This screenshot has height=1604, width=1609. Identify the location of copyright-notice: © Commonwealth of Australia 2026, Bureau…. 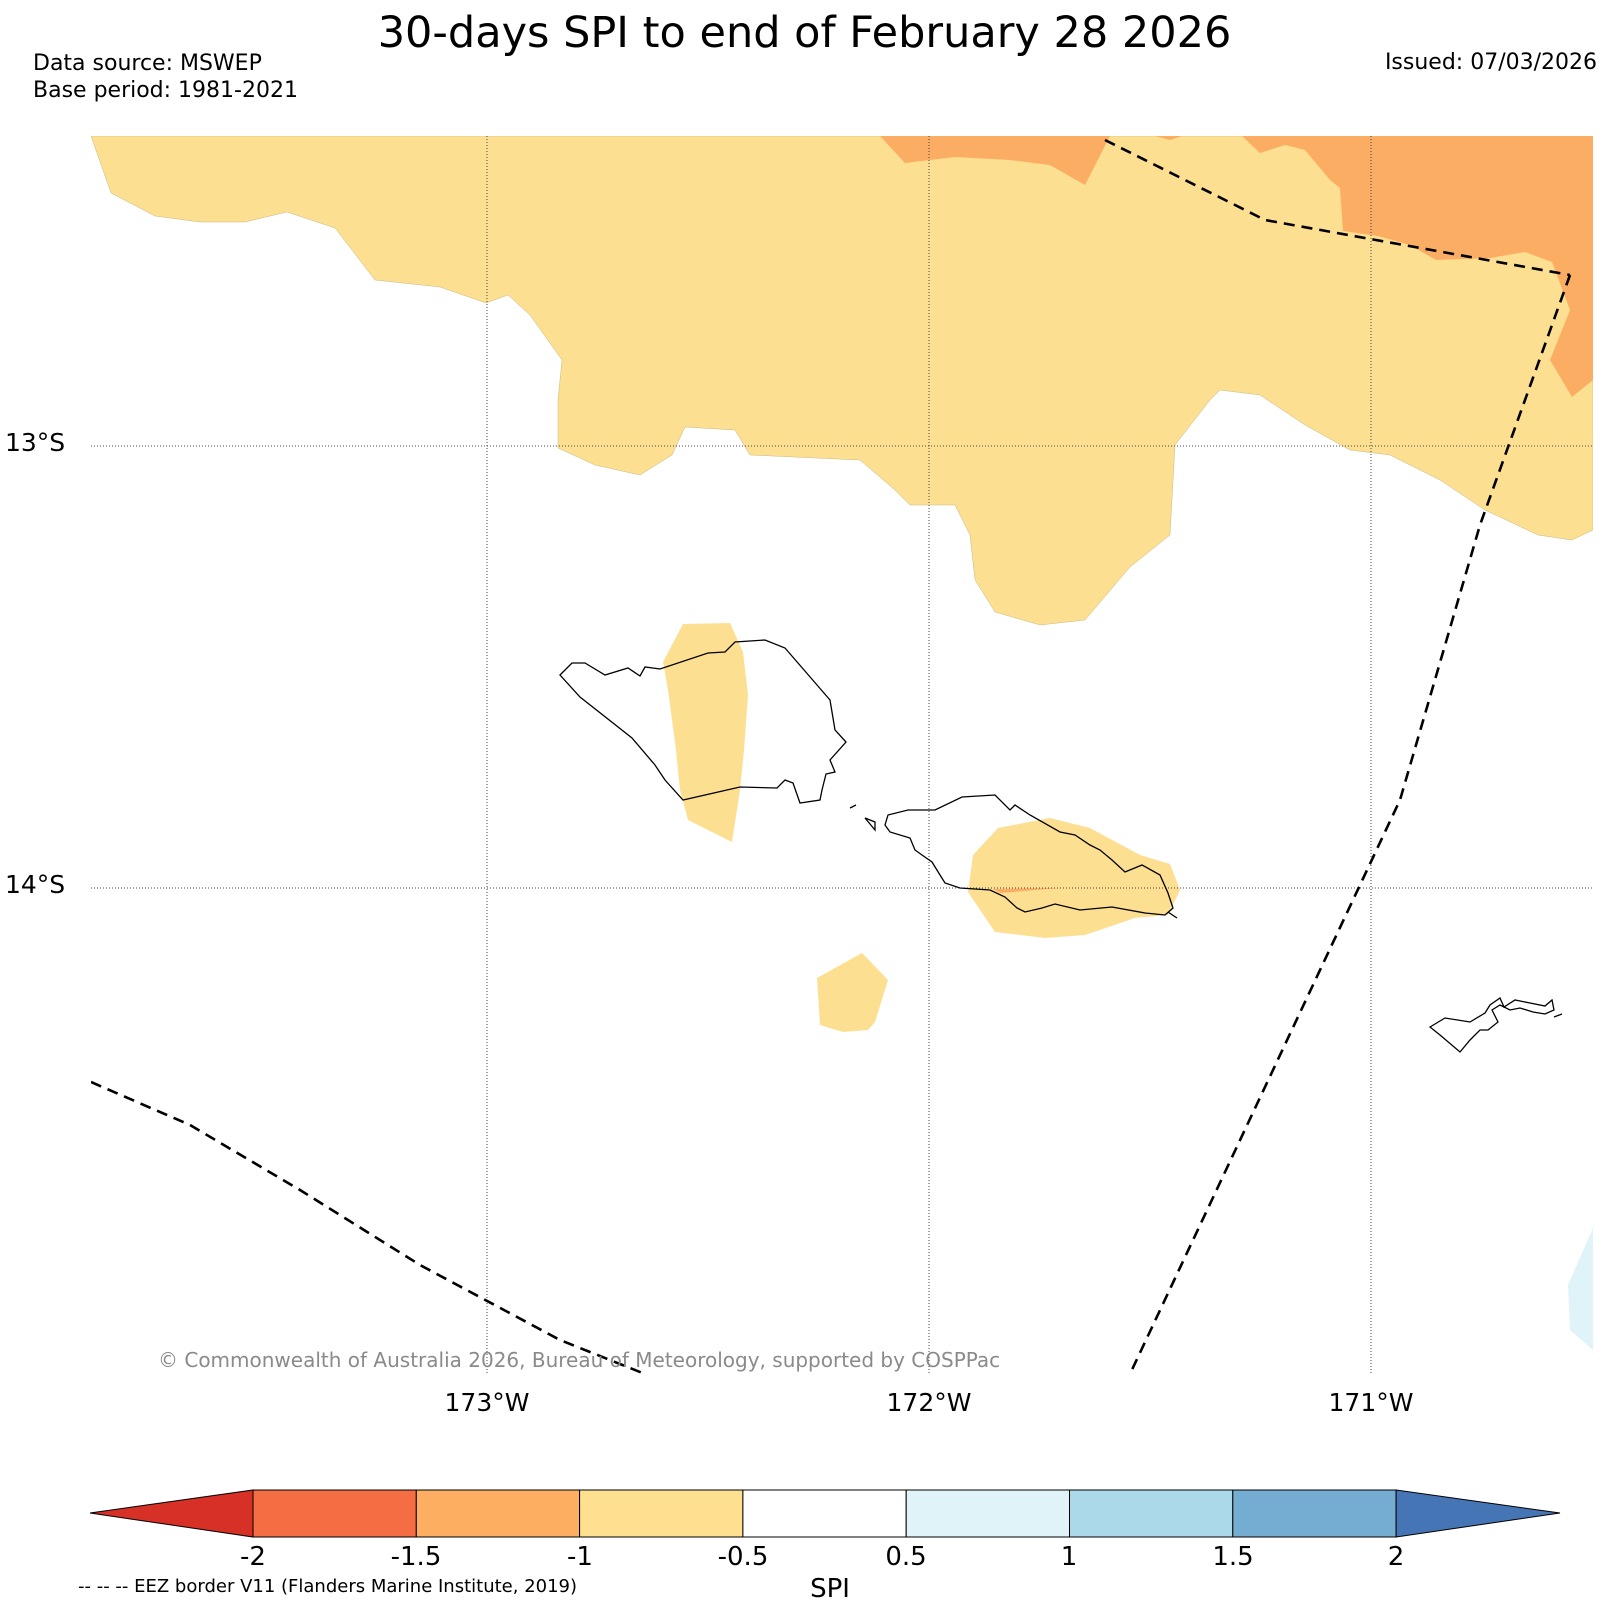
(579, 1360).